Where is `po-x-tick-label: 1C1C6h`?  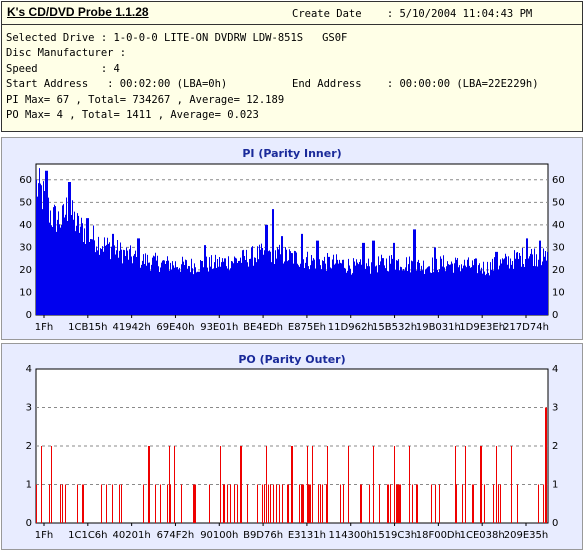
po-x-tick-label: 1C1C6h is located at coordinates (87, 535).